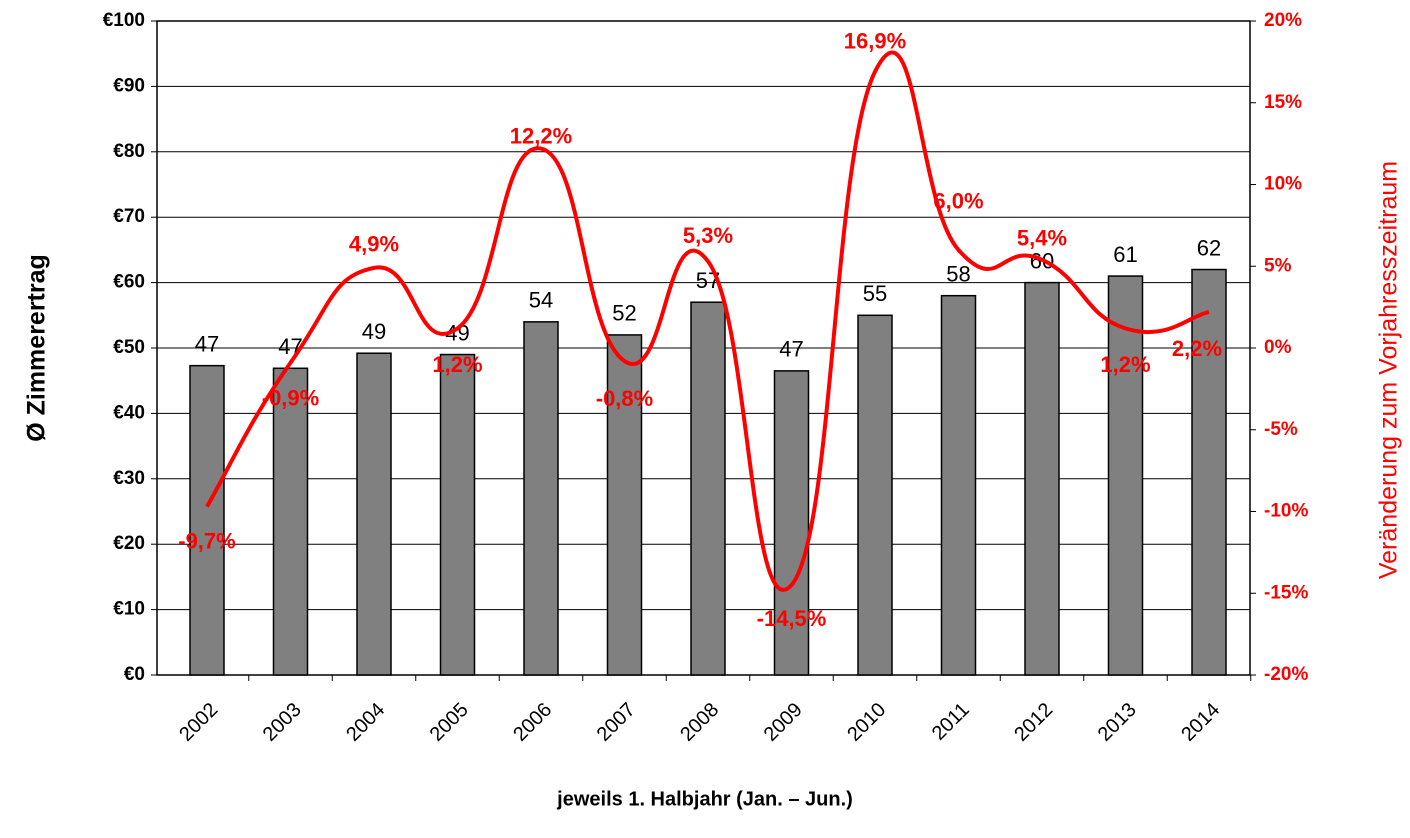  What do you see at coordinates (282, 722) in the screenshot?
I see `x-tick-label: 2003` at bounding box center [282, 722].